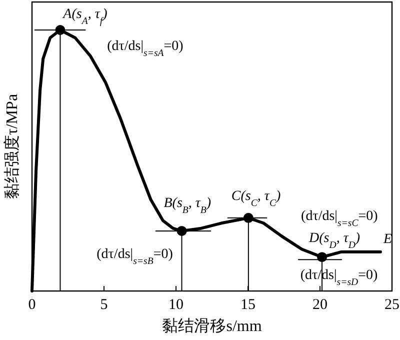 The image size is (400, 340). Describe the element at coordinates (32, 305) in the screenshot. I see `x-tick-label: 0` at that location.